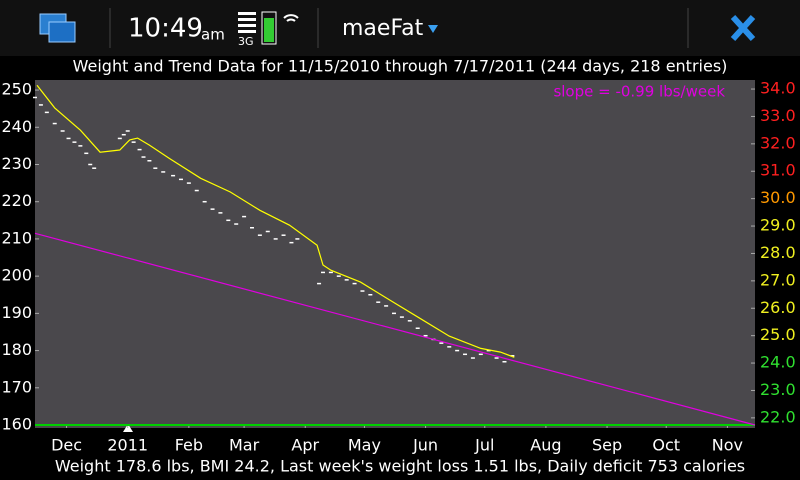 Image resolution: width=800 pixels, height=480 pixels. I want to click on y-tick-label: 170, so click(16, 386).